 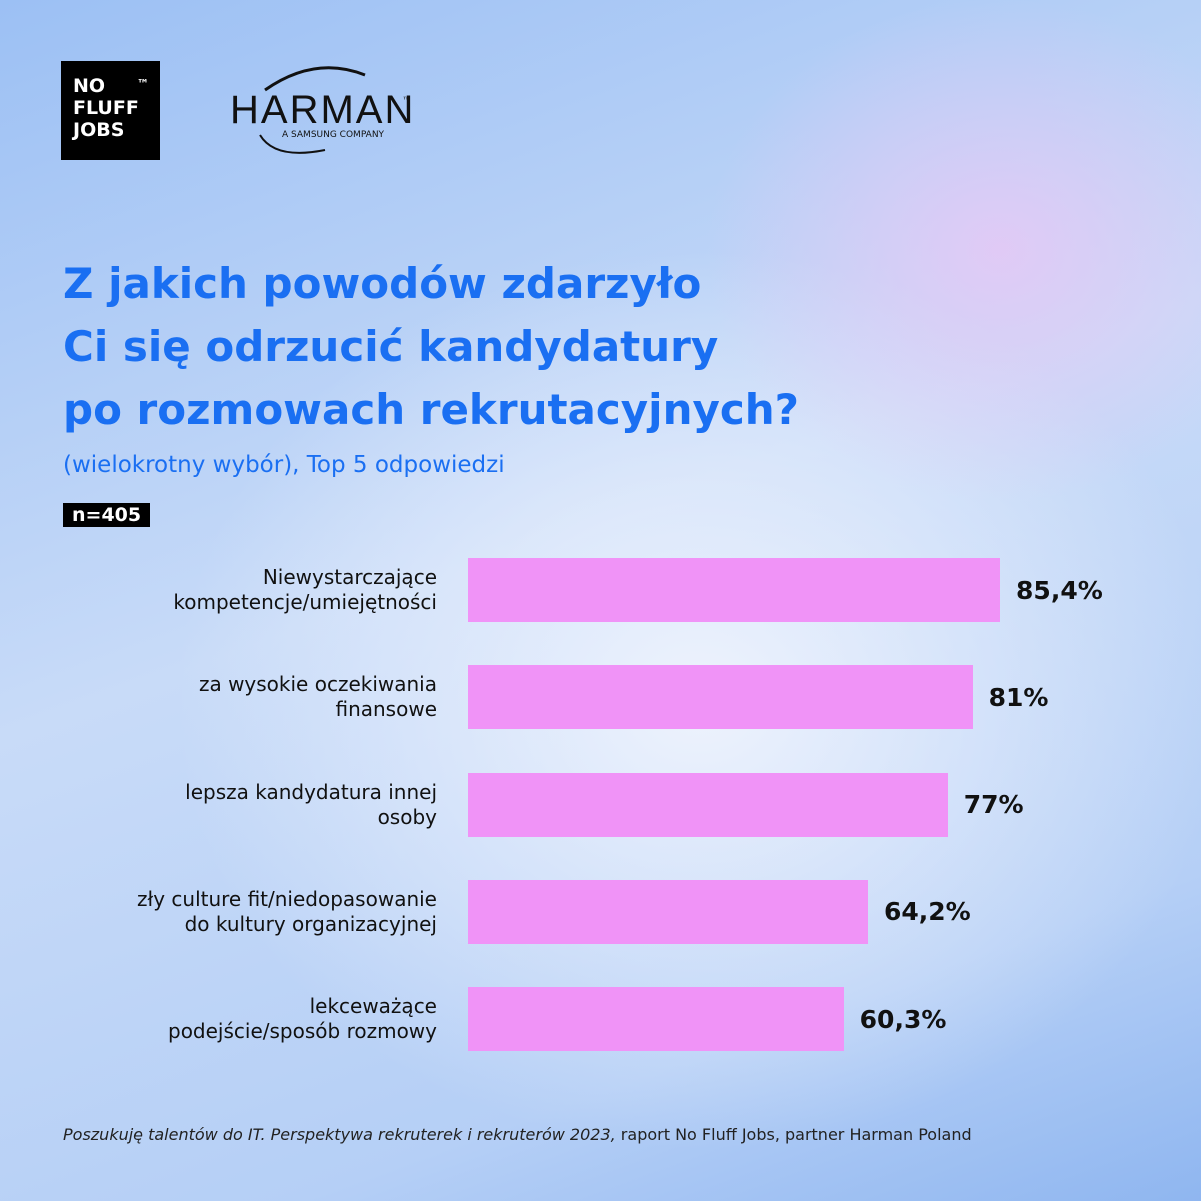 I want to click on value-label: 81%, so click(x=1018, y=697).